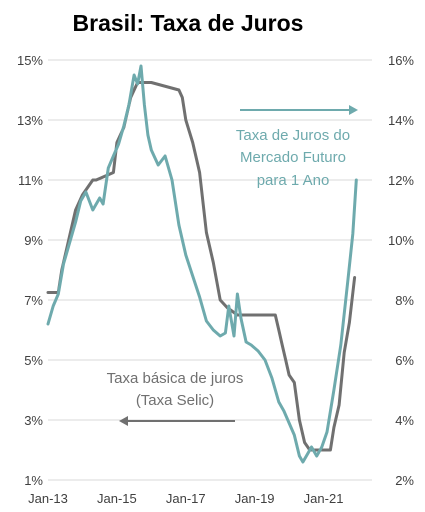  I want to click on x-tick-label: Jan-21, so click(324, 498).